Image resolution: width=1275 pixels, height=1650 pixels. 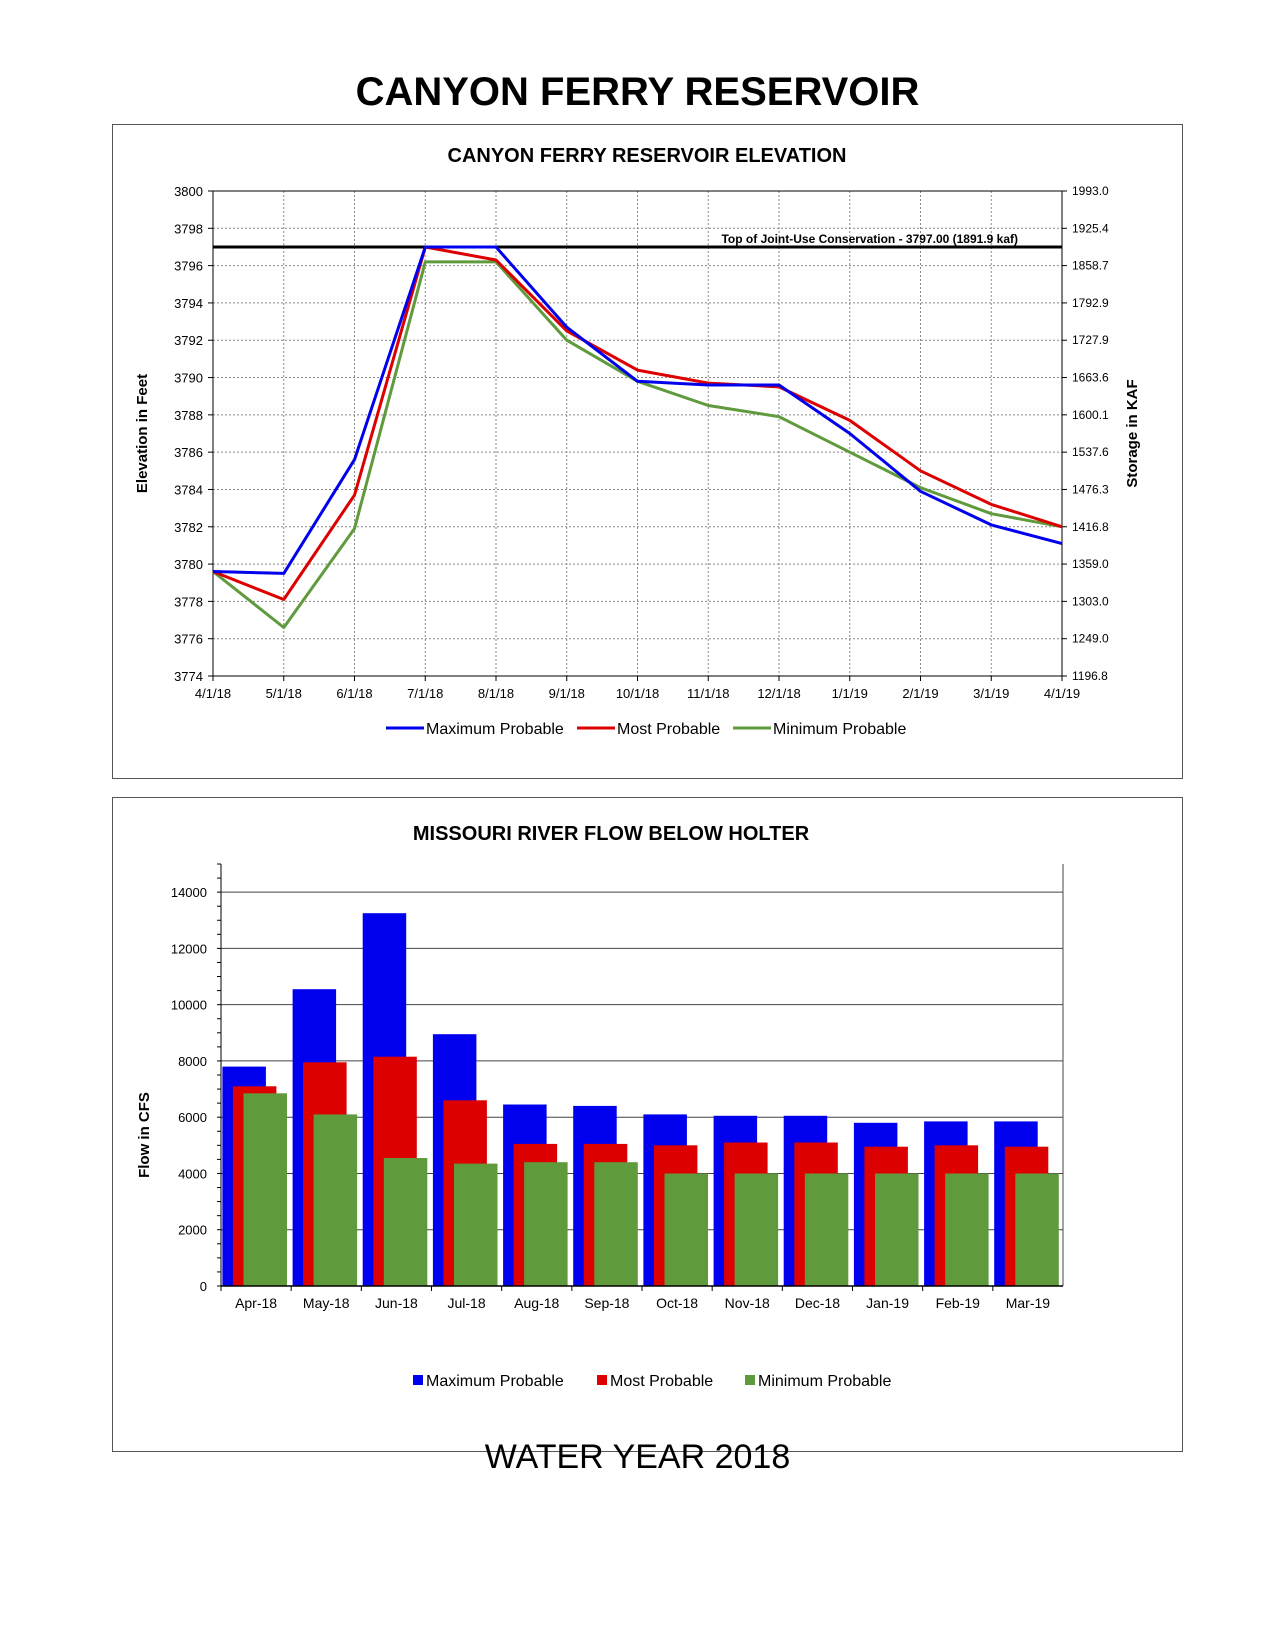 I want to click on y2-tick-label: 1993.0, so click(x=1090, y=191).